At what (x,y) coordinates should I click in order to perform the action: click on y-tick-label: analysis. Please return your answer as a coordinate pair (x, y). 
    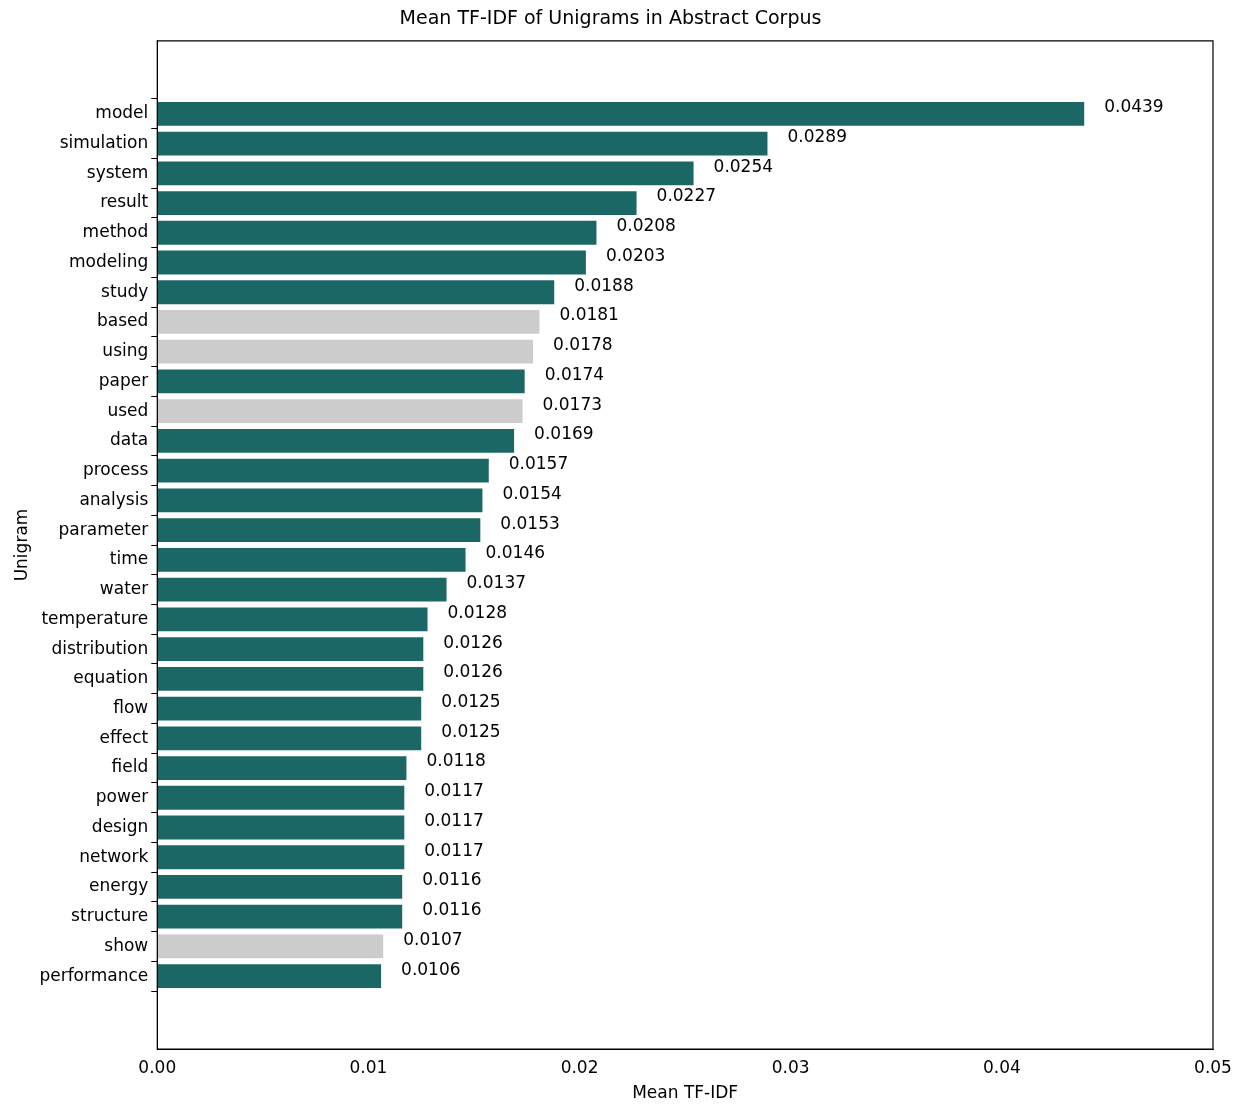
    Looking at the image, I should click on (114, 498).